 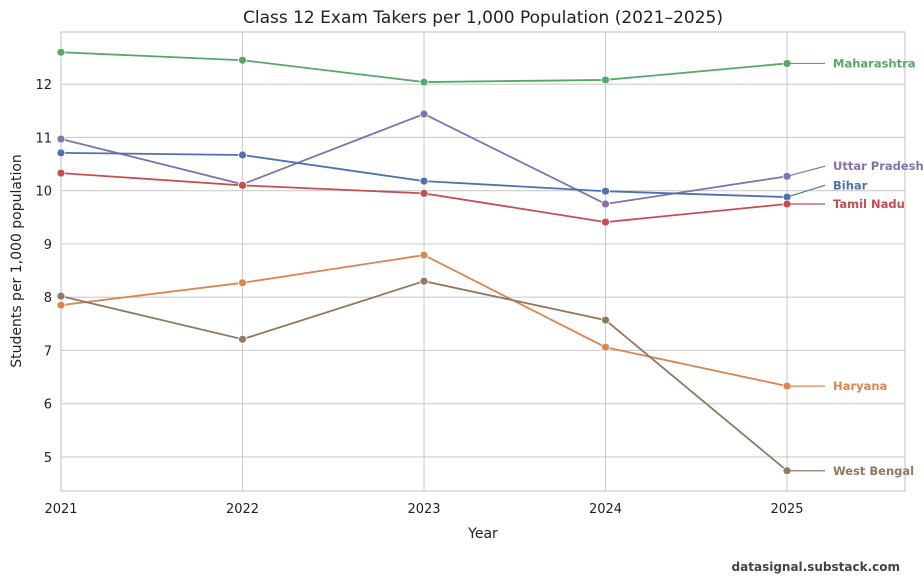 I want to click on x-tick-label: 2021, so click(x=60, y=509).